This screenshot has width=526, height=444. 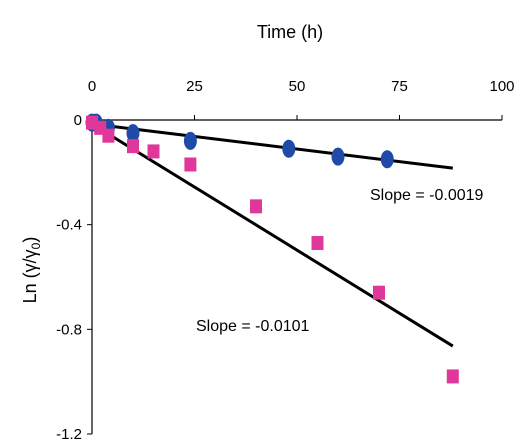 What do you see at coordinates (501, 86) in the screenshot?
I see `x-tick-label: 100` at bounding box center [501, 86].